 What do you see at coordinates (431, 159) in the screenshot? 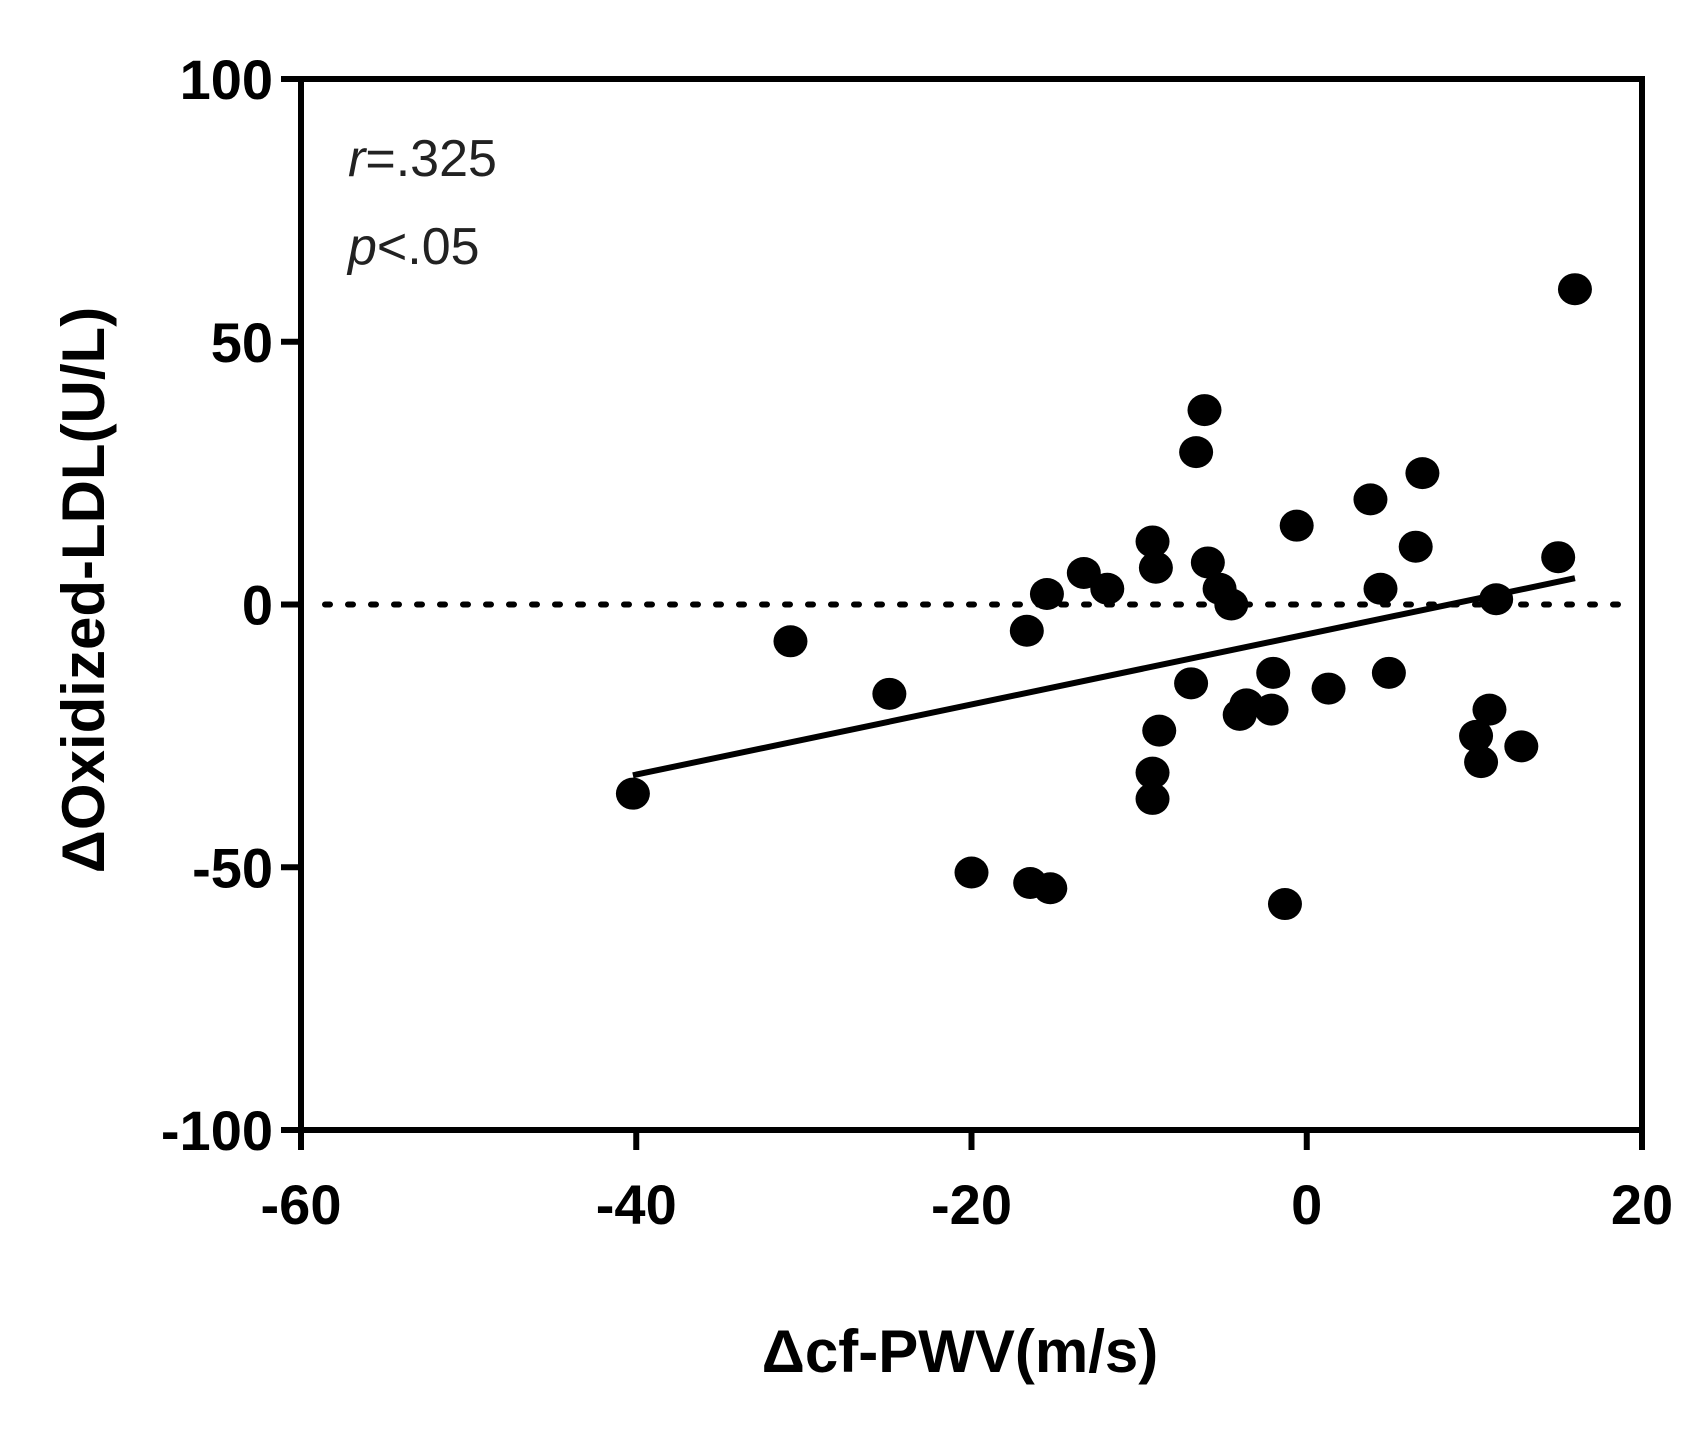
I see `r-value: =.325` at bounding box center [431, 159].